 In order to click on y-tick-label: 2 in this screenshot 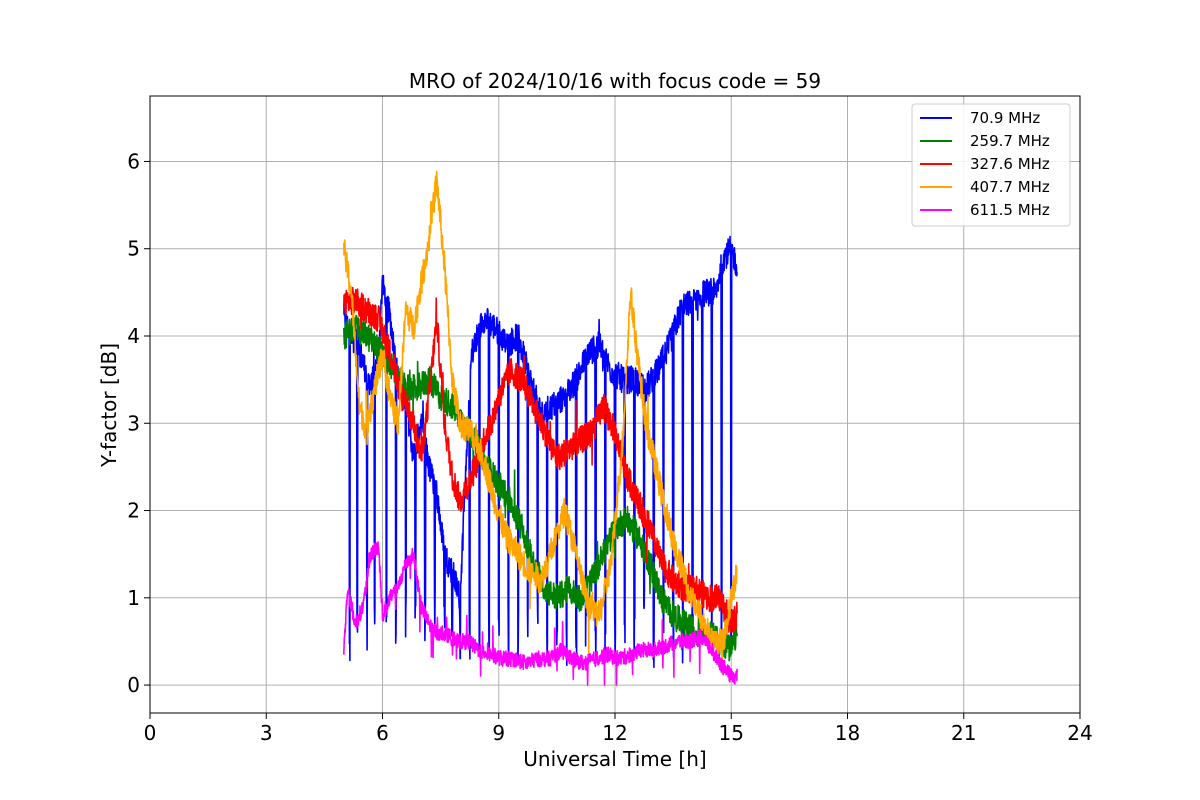, I will do `click(133, 511)`.